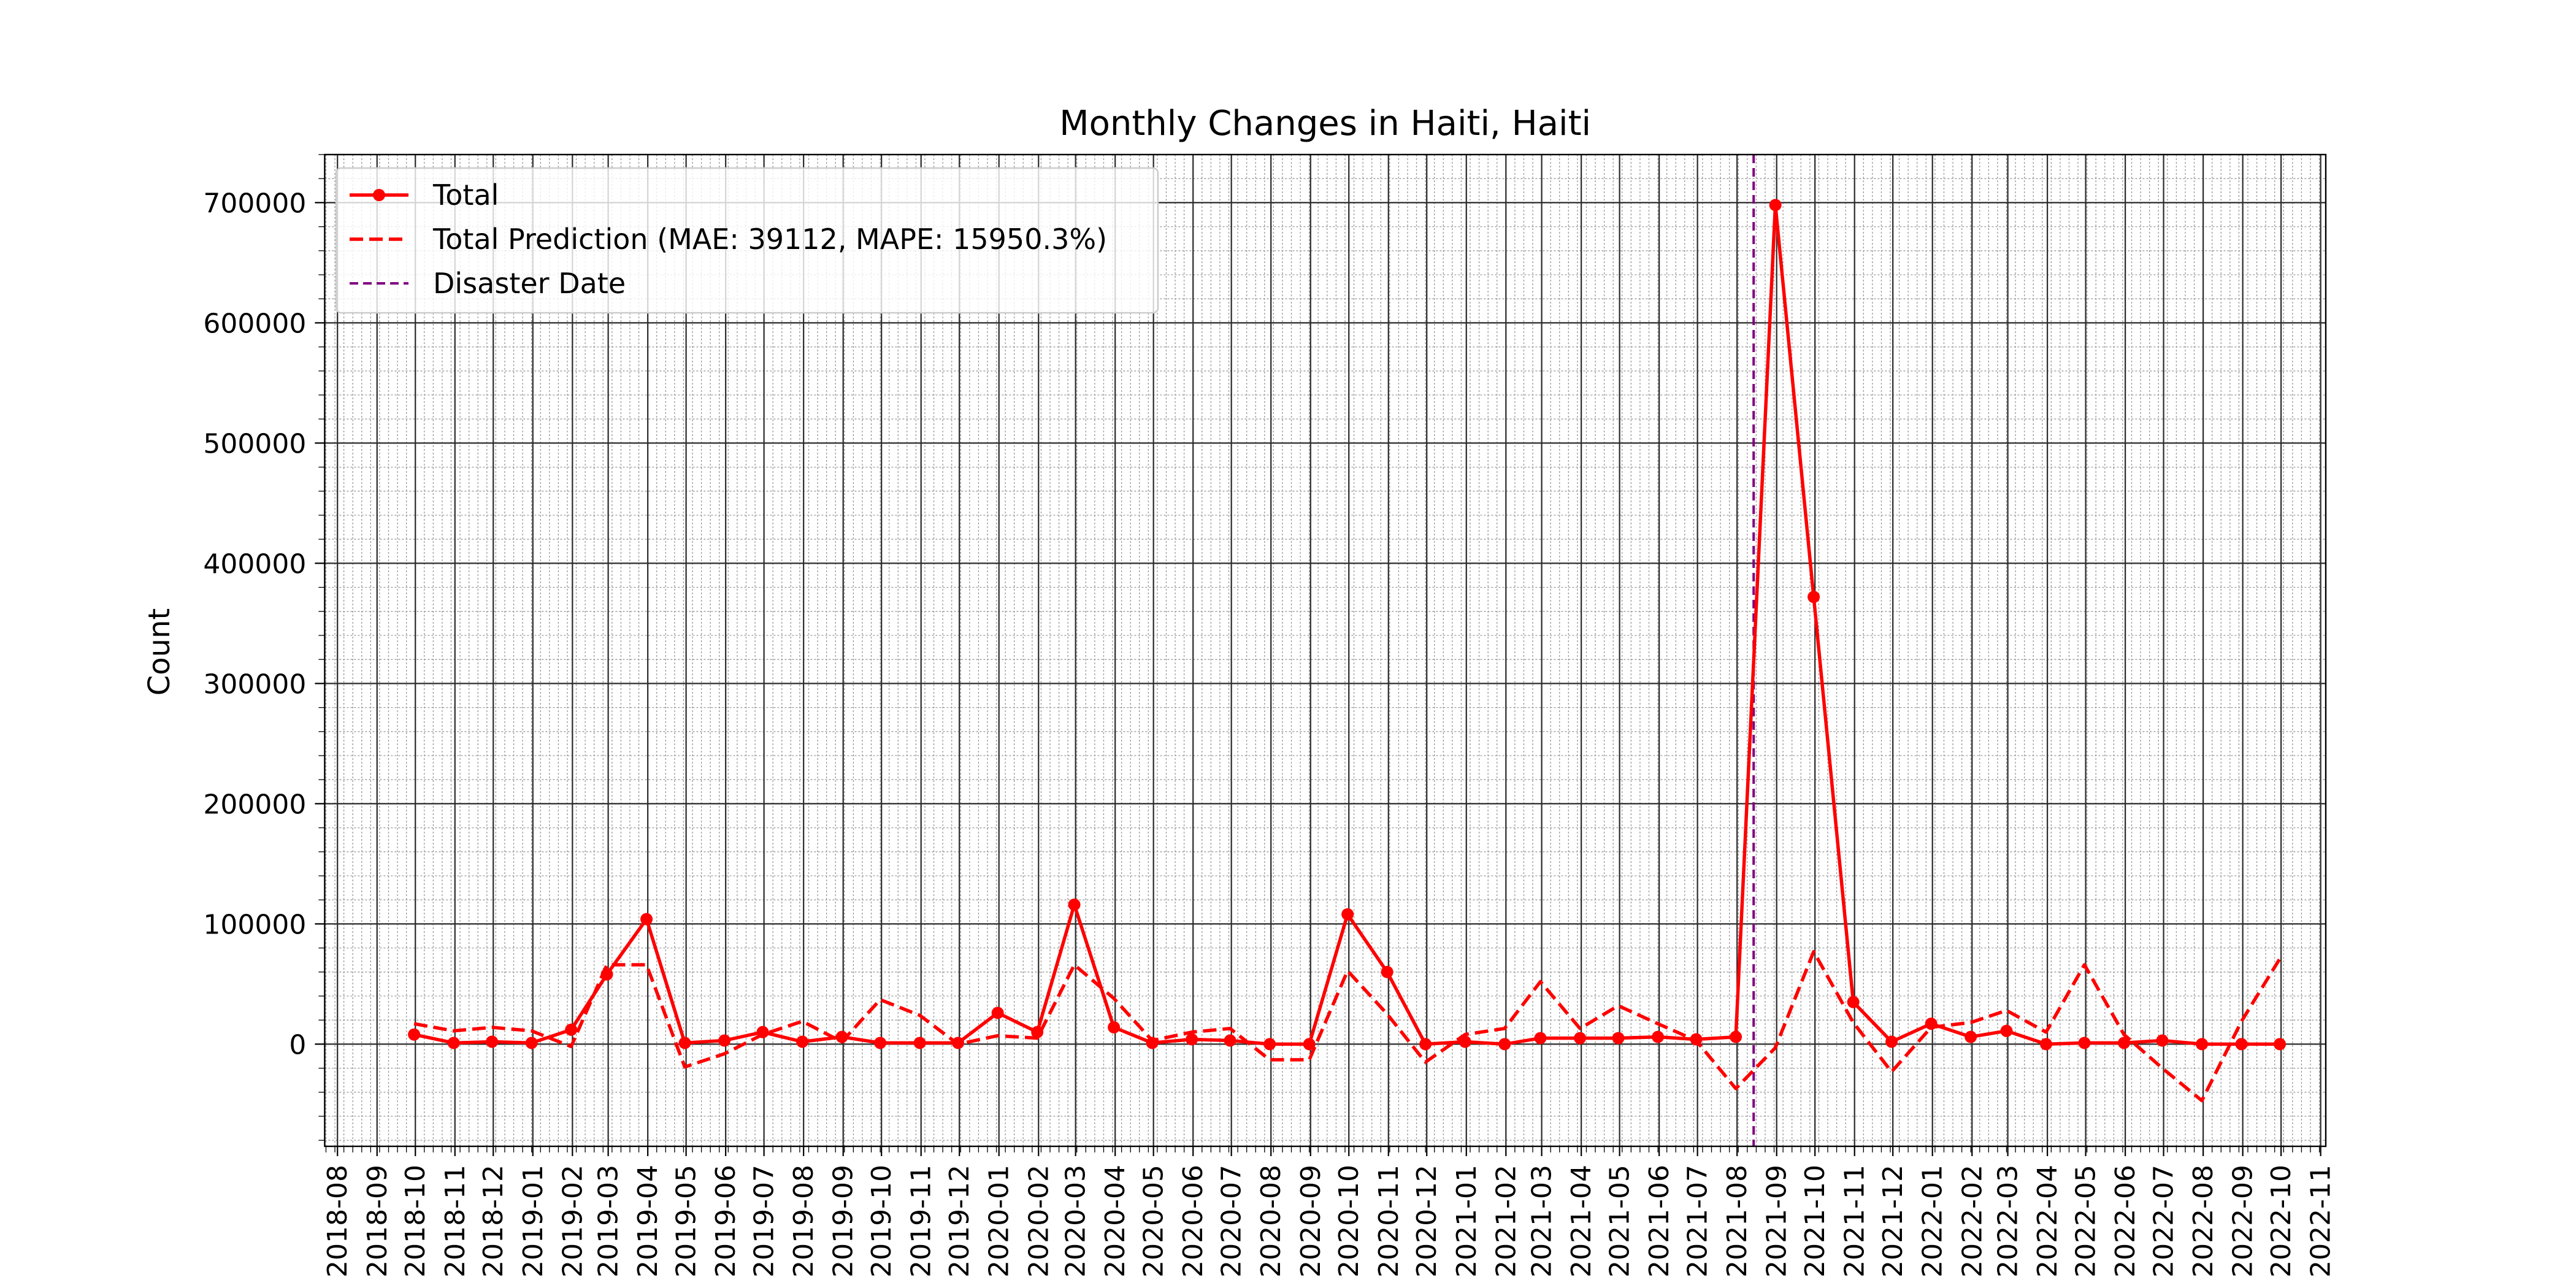 This screenshot has width=2576, height=1288. Describe the element at coordinates (1154, 1221) in the screenshot. I see `x-tick-label: 2020-05` at that location.